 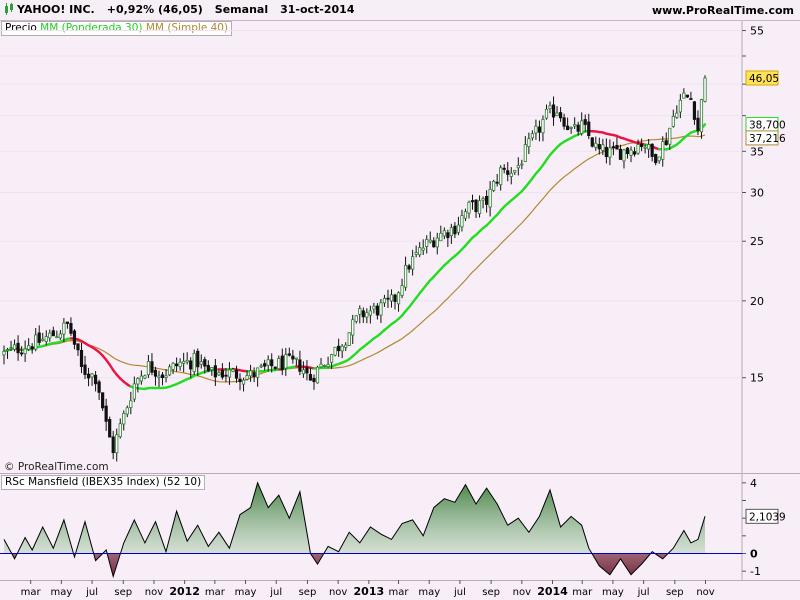 I want to click on period-label: Semanal, so click(x=241, y=9).